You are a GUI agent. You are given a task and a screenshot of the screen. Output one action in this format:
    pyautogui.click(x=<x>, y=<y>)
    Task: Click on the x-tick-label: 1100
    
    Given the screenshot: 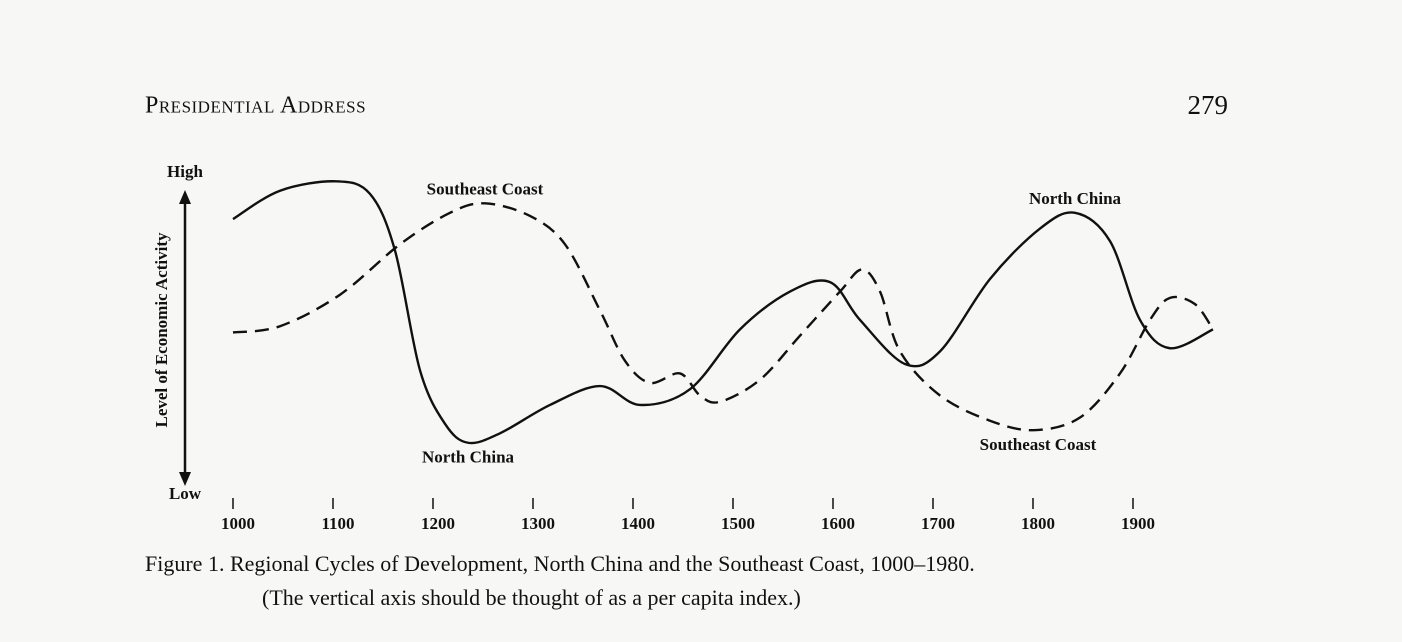 What is the action you would take?
    pyautogui.click(x=337, y=523)
    